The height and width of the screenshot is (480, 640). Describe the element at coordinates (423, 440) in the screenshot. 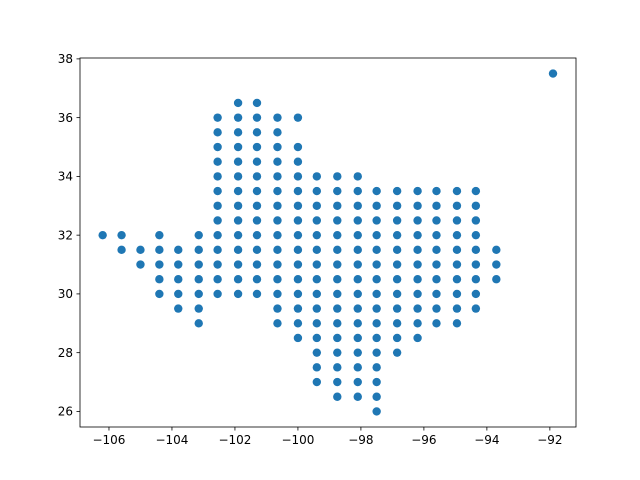

I see `x-tick-label: −96` at that location.